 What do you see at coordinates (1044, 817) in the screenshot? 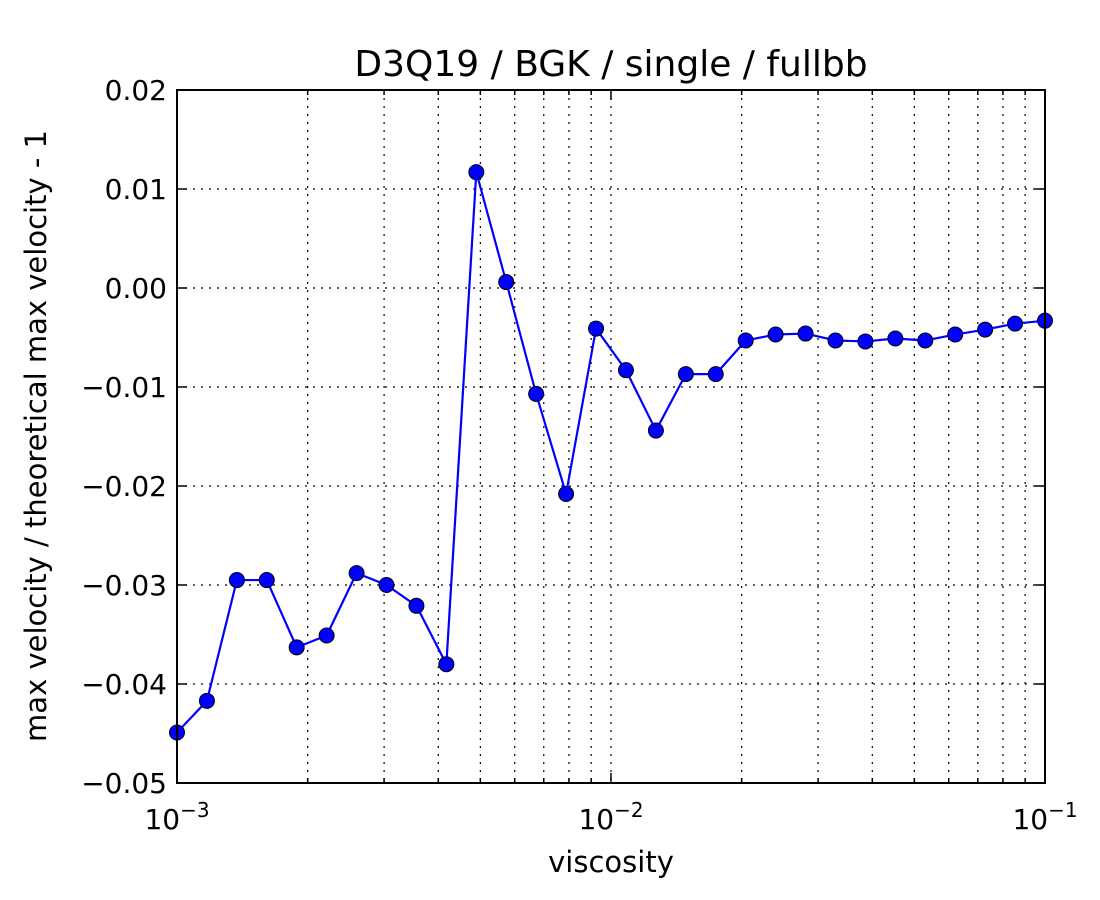
I see `x-tick-label: 10⁻¹` at bounding box center [1044, 817].